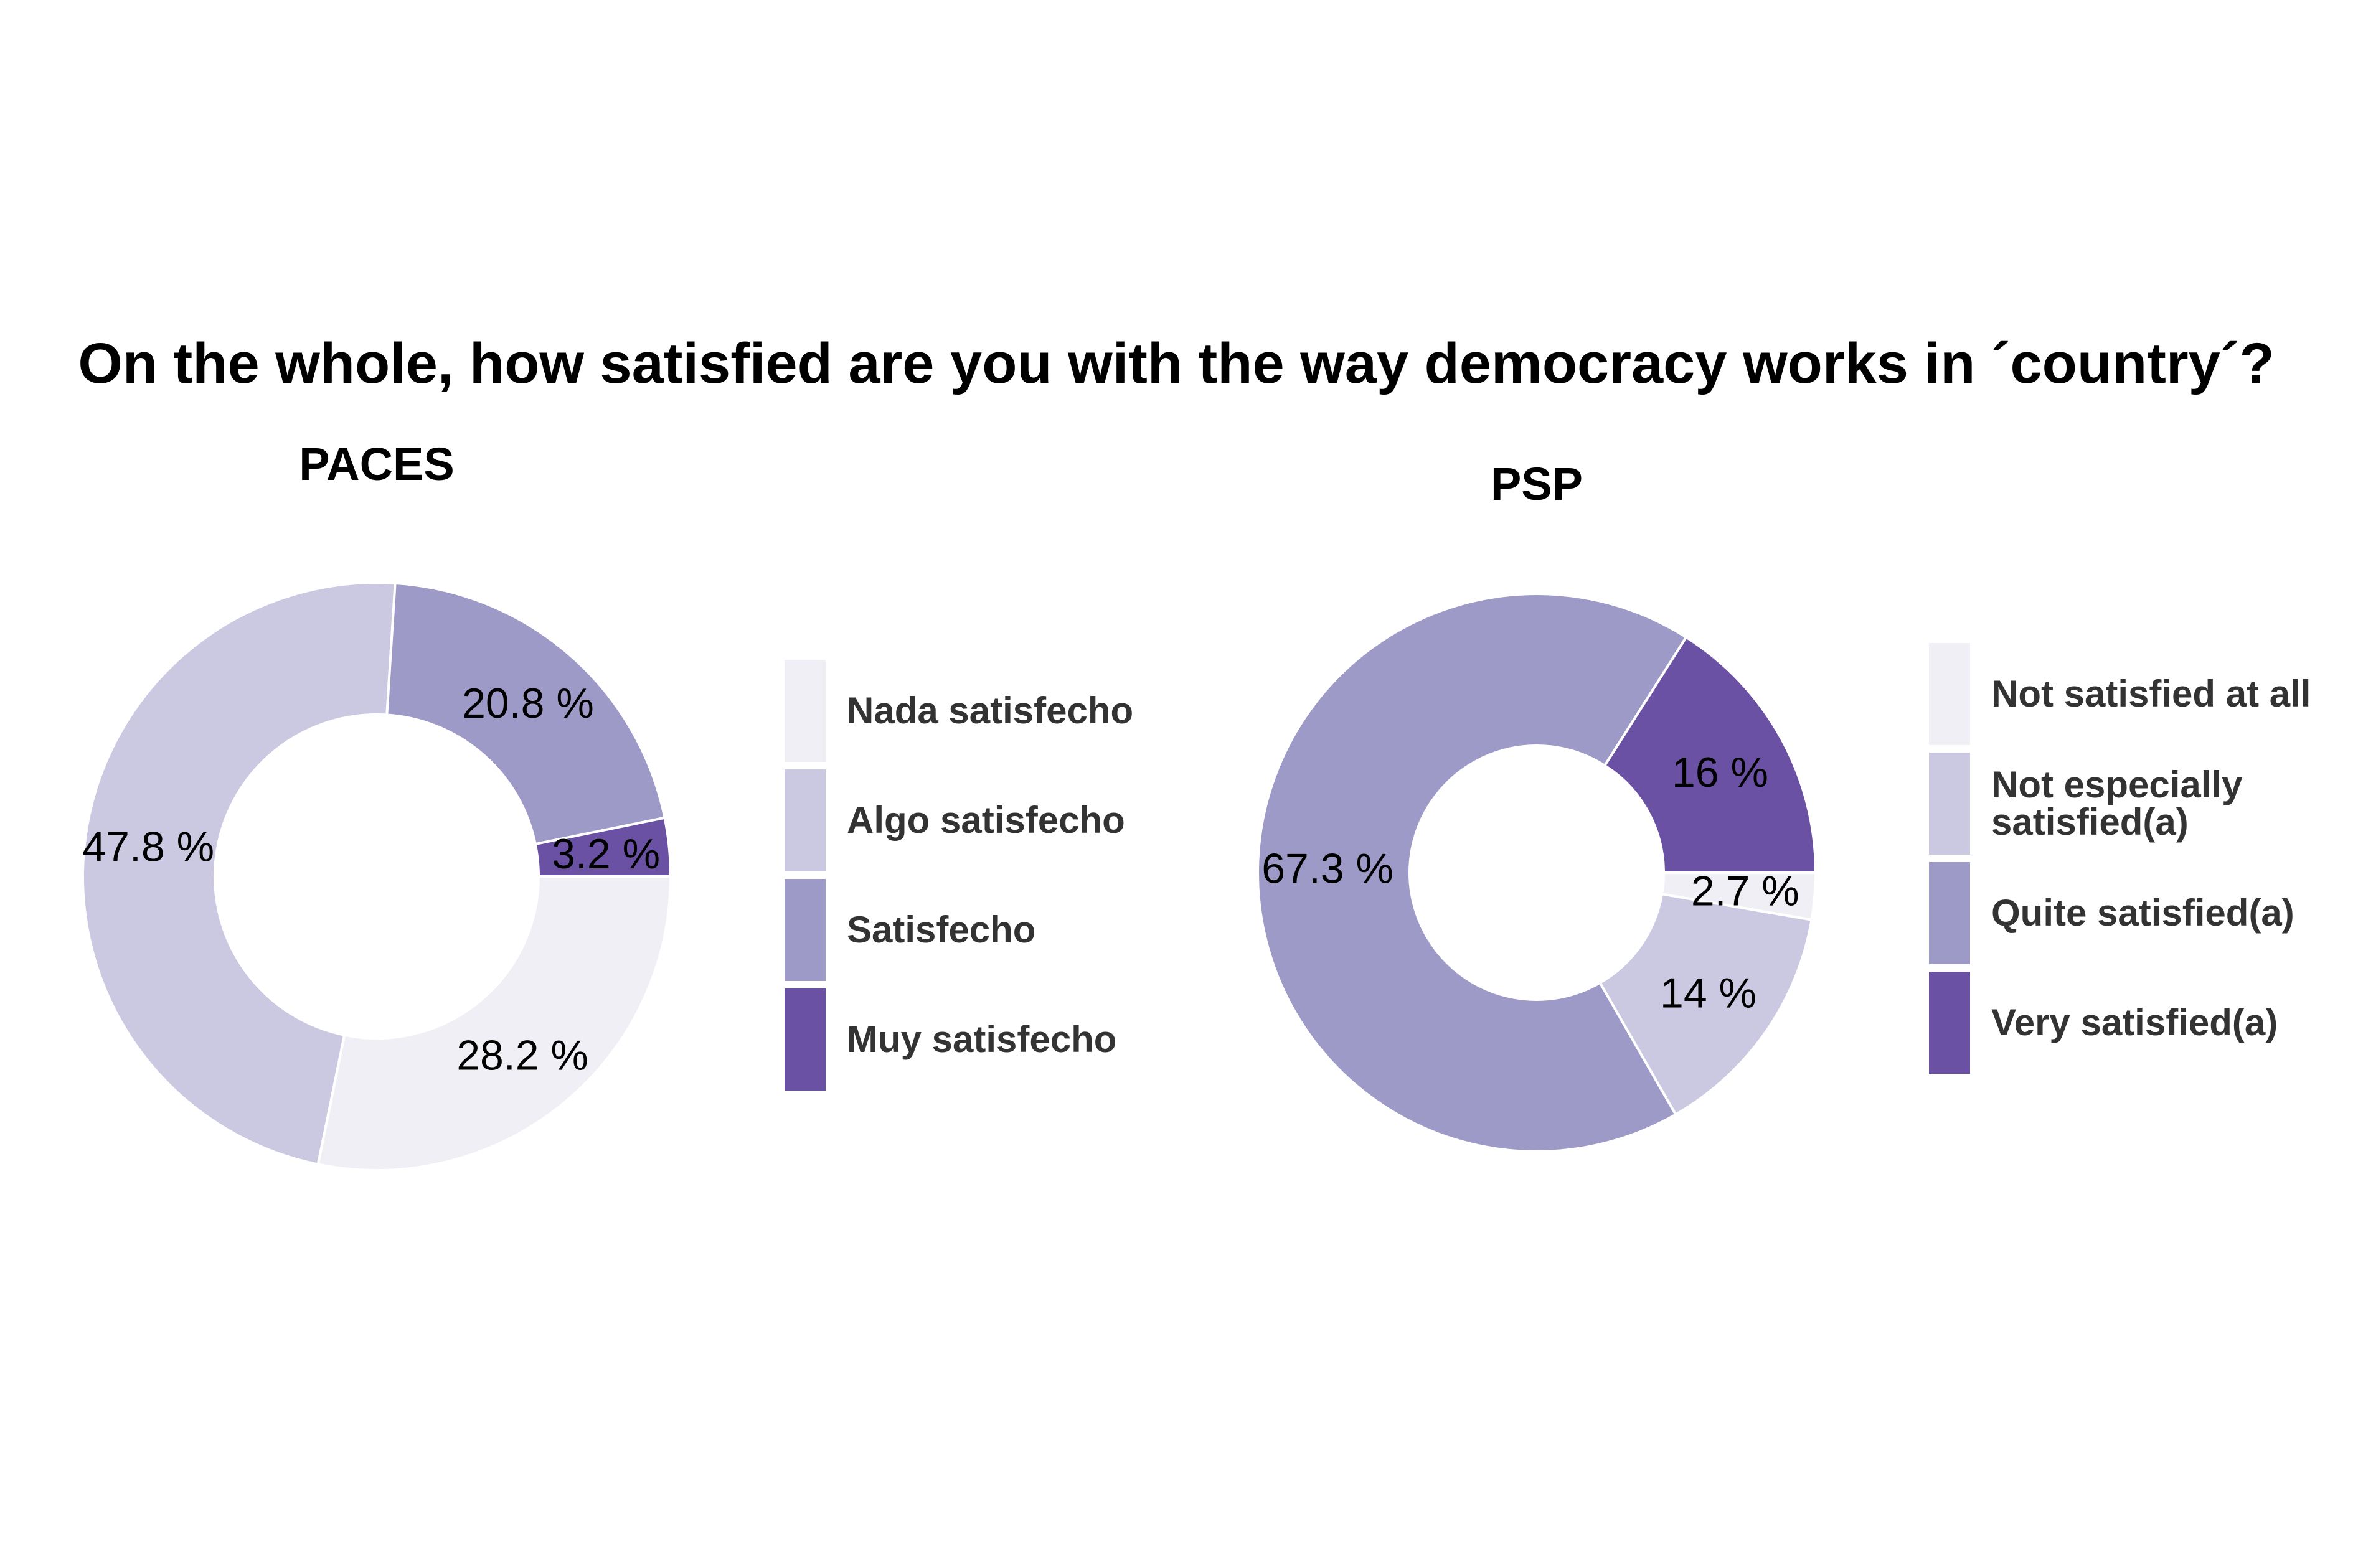 This screenshot has width=2353, height=1568. Describe the element at coordinates (606, 854) in the screenshot. I see `slice-label-muy-satisfecho: 3.2 %` at that location.